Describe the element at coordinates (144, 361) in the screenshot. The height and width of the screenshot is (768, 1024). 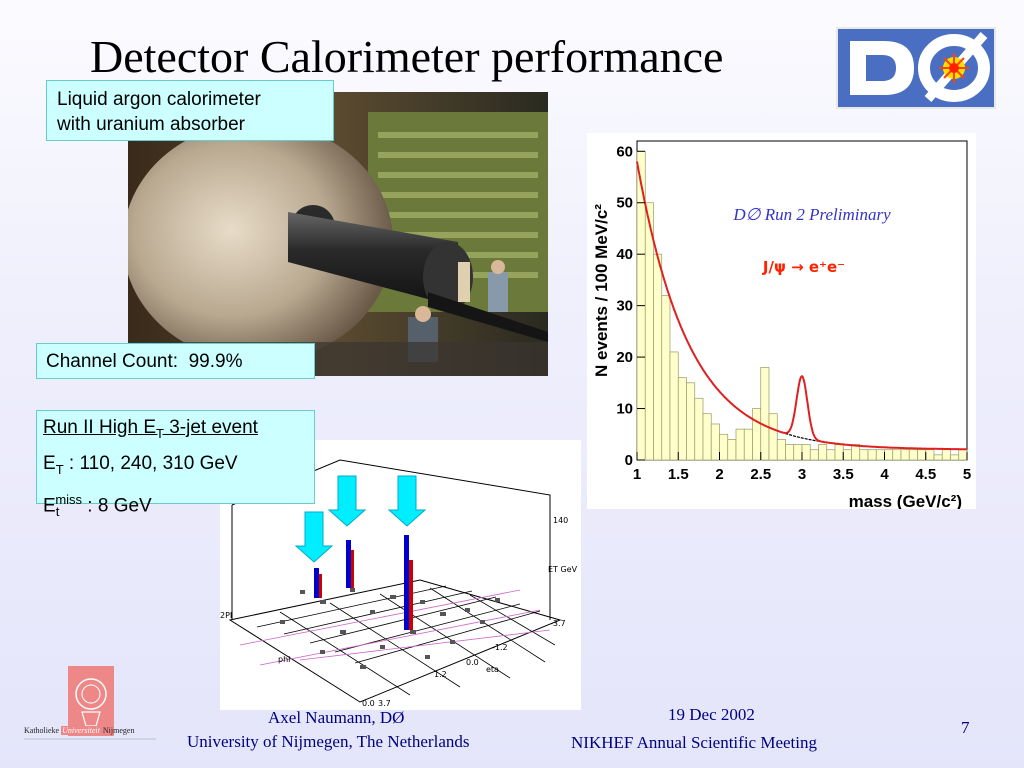
I see `channel-count: Channel Count: 99.9%` at that location.